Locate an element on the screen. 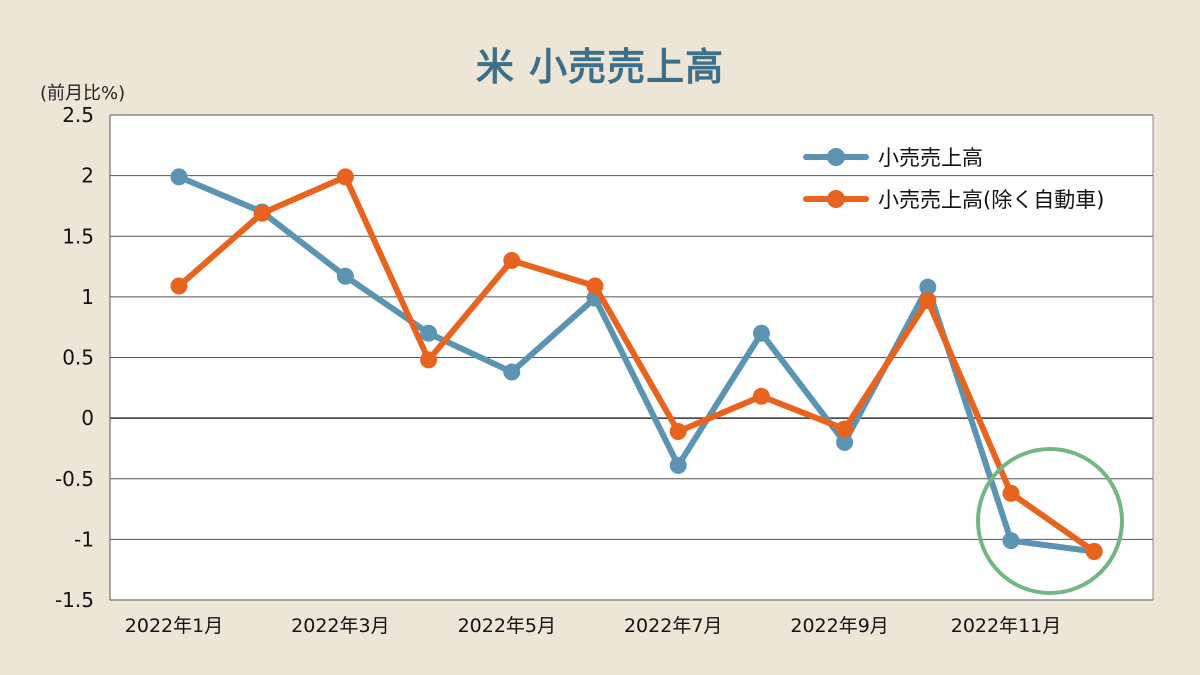  y-tick-label: 1 is located at coordinates (87, 297).